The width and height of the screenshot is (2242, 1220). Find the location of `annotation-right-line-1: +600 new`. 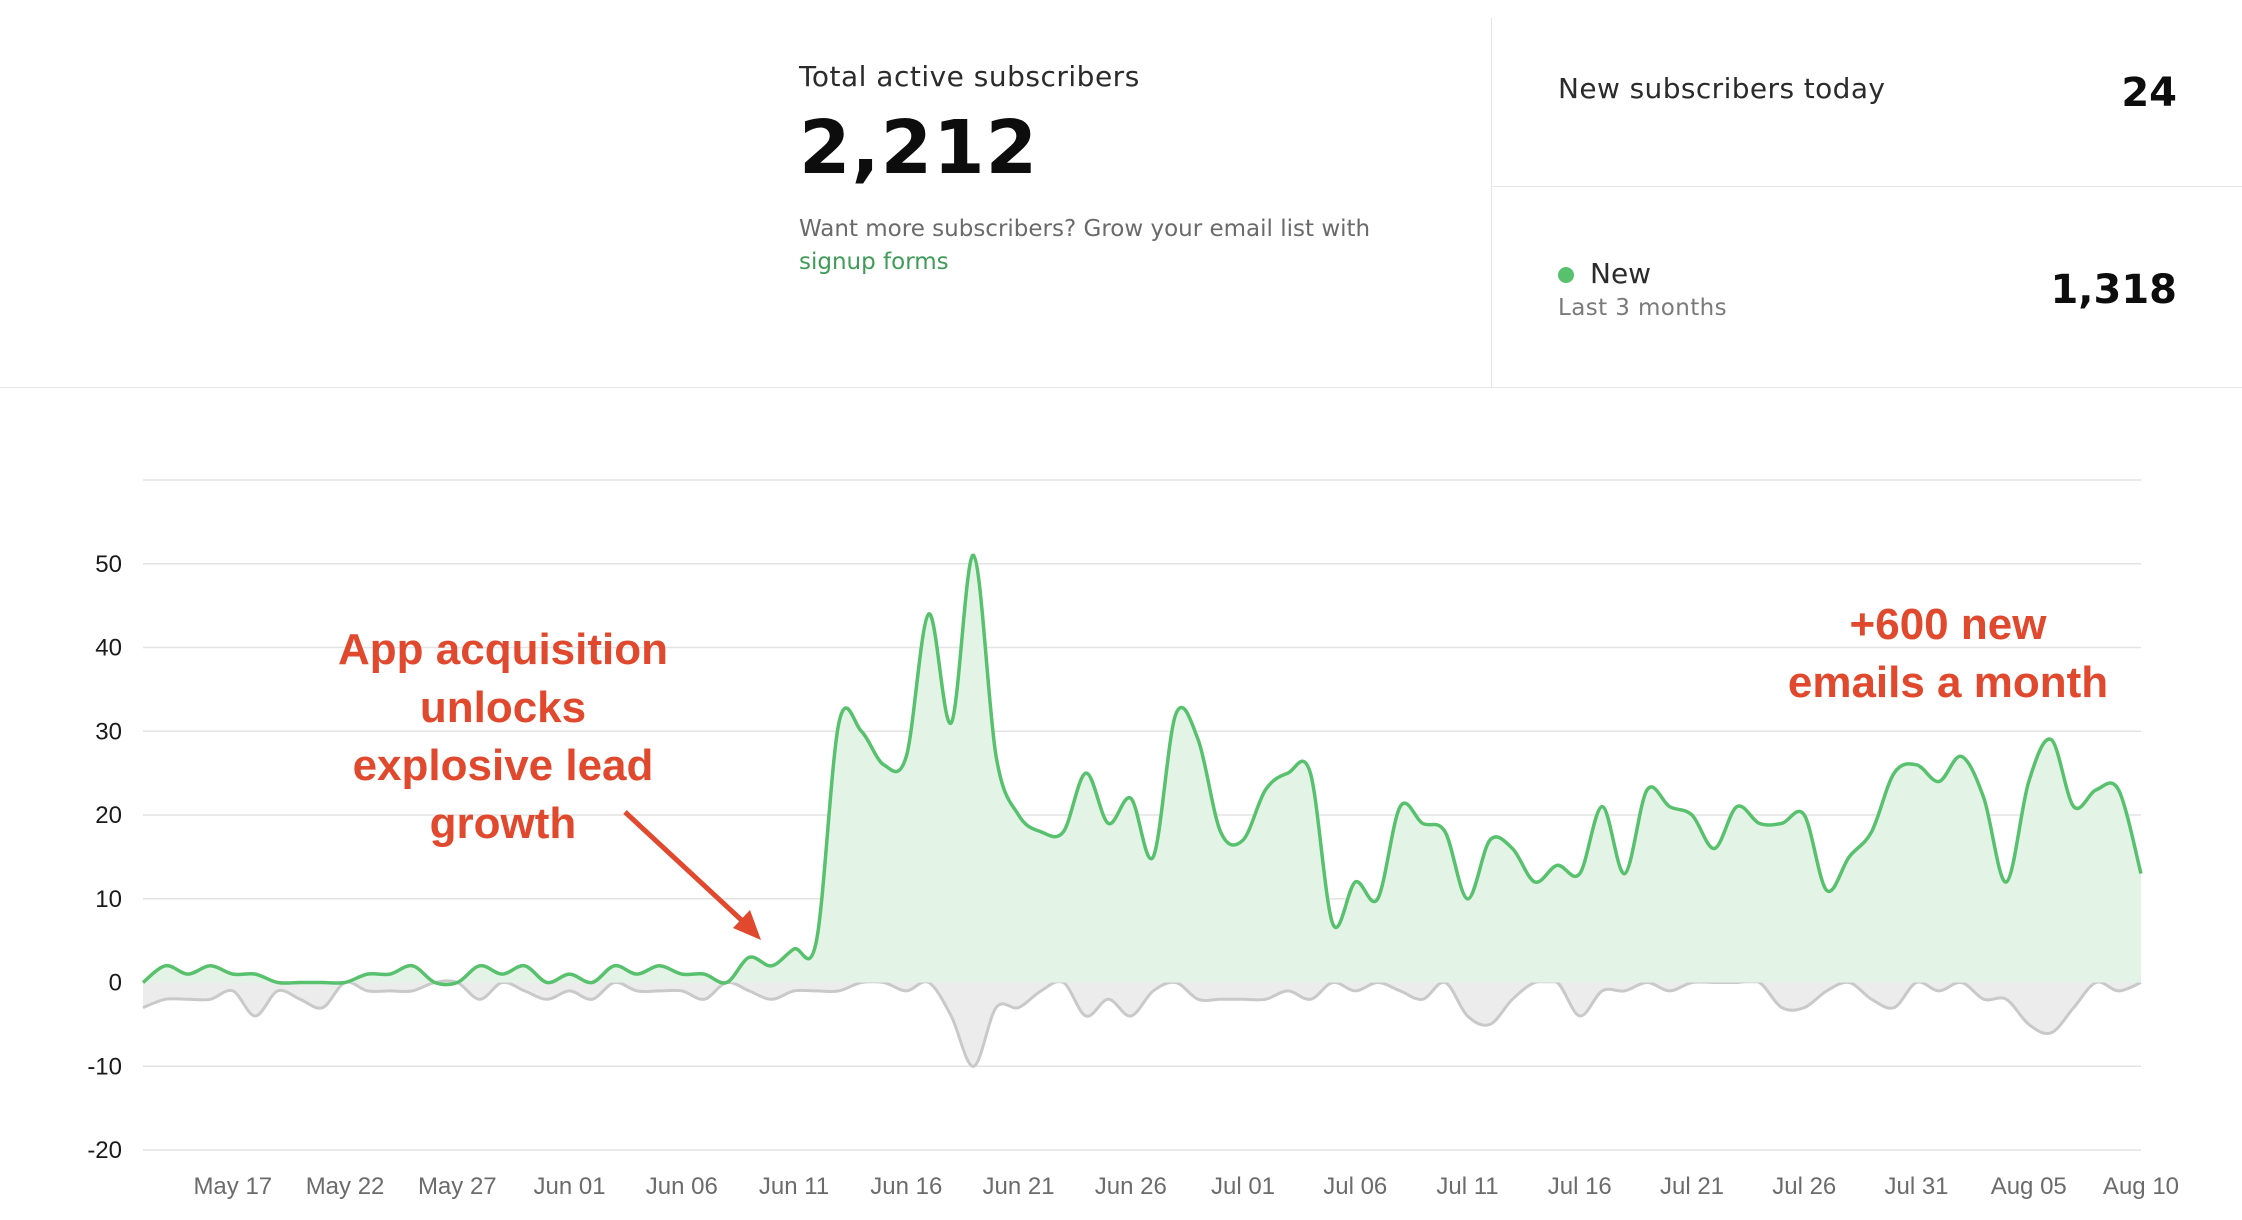

annotation-right-line-1: +600 new is located at coordinates (1949, 624).